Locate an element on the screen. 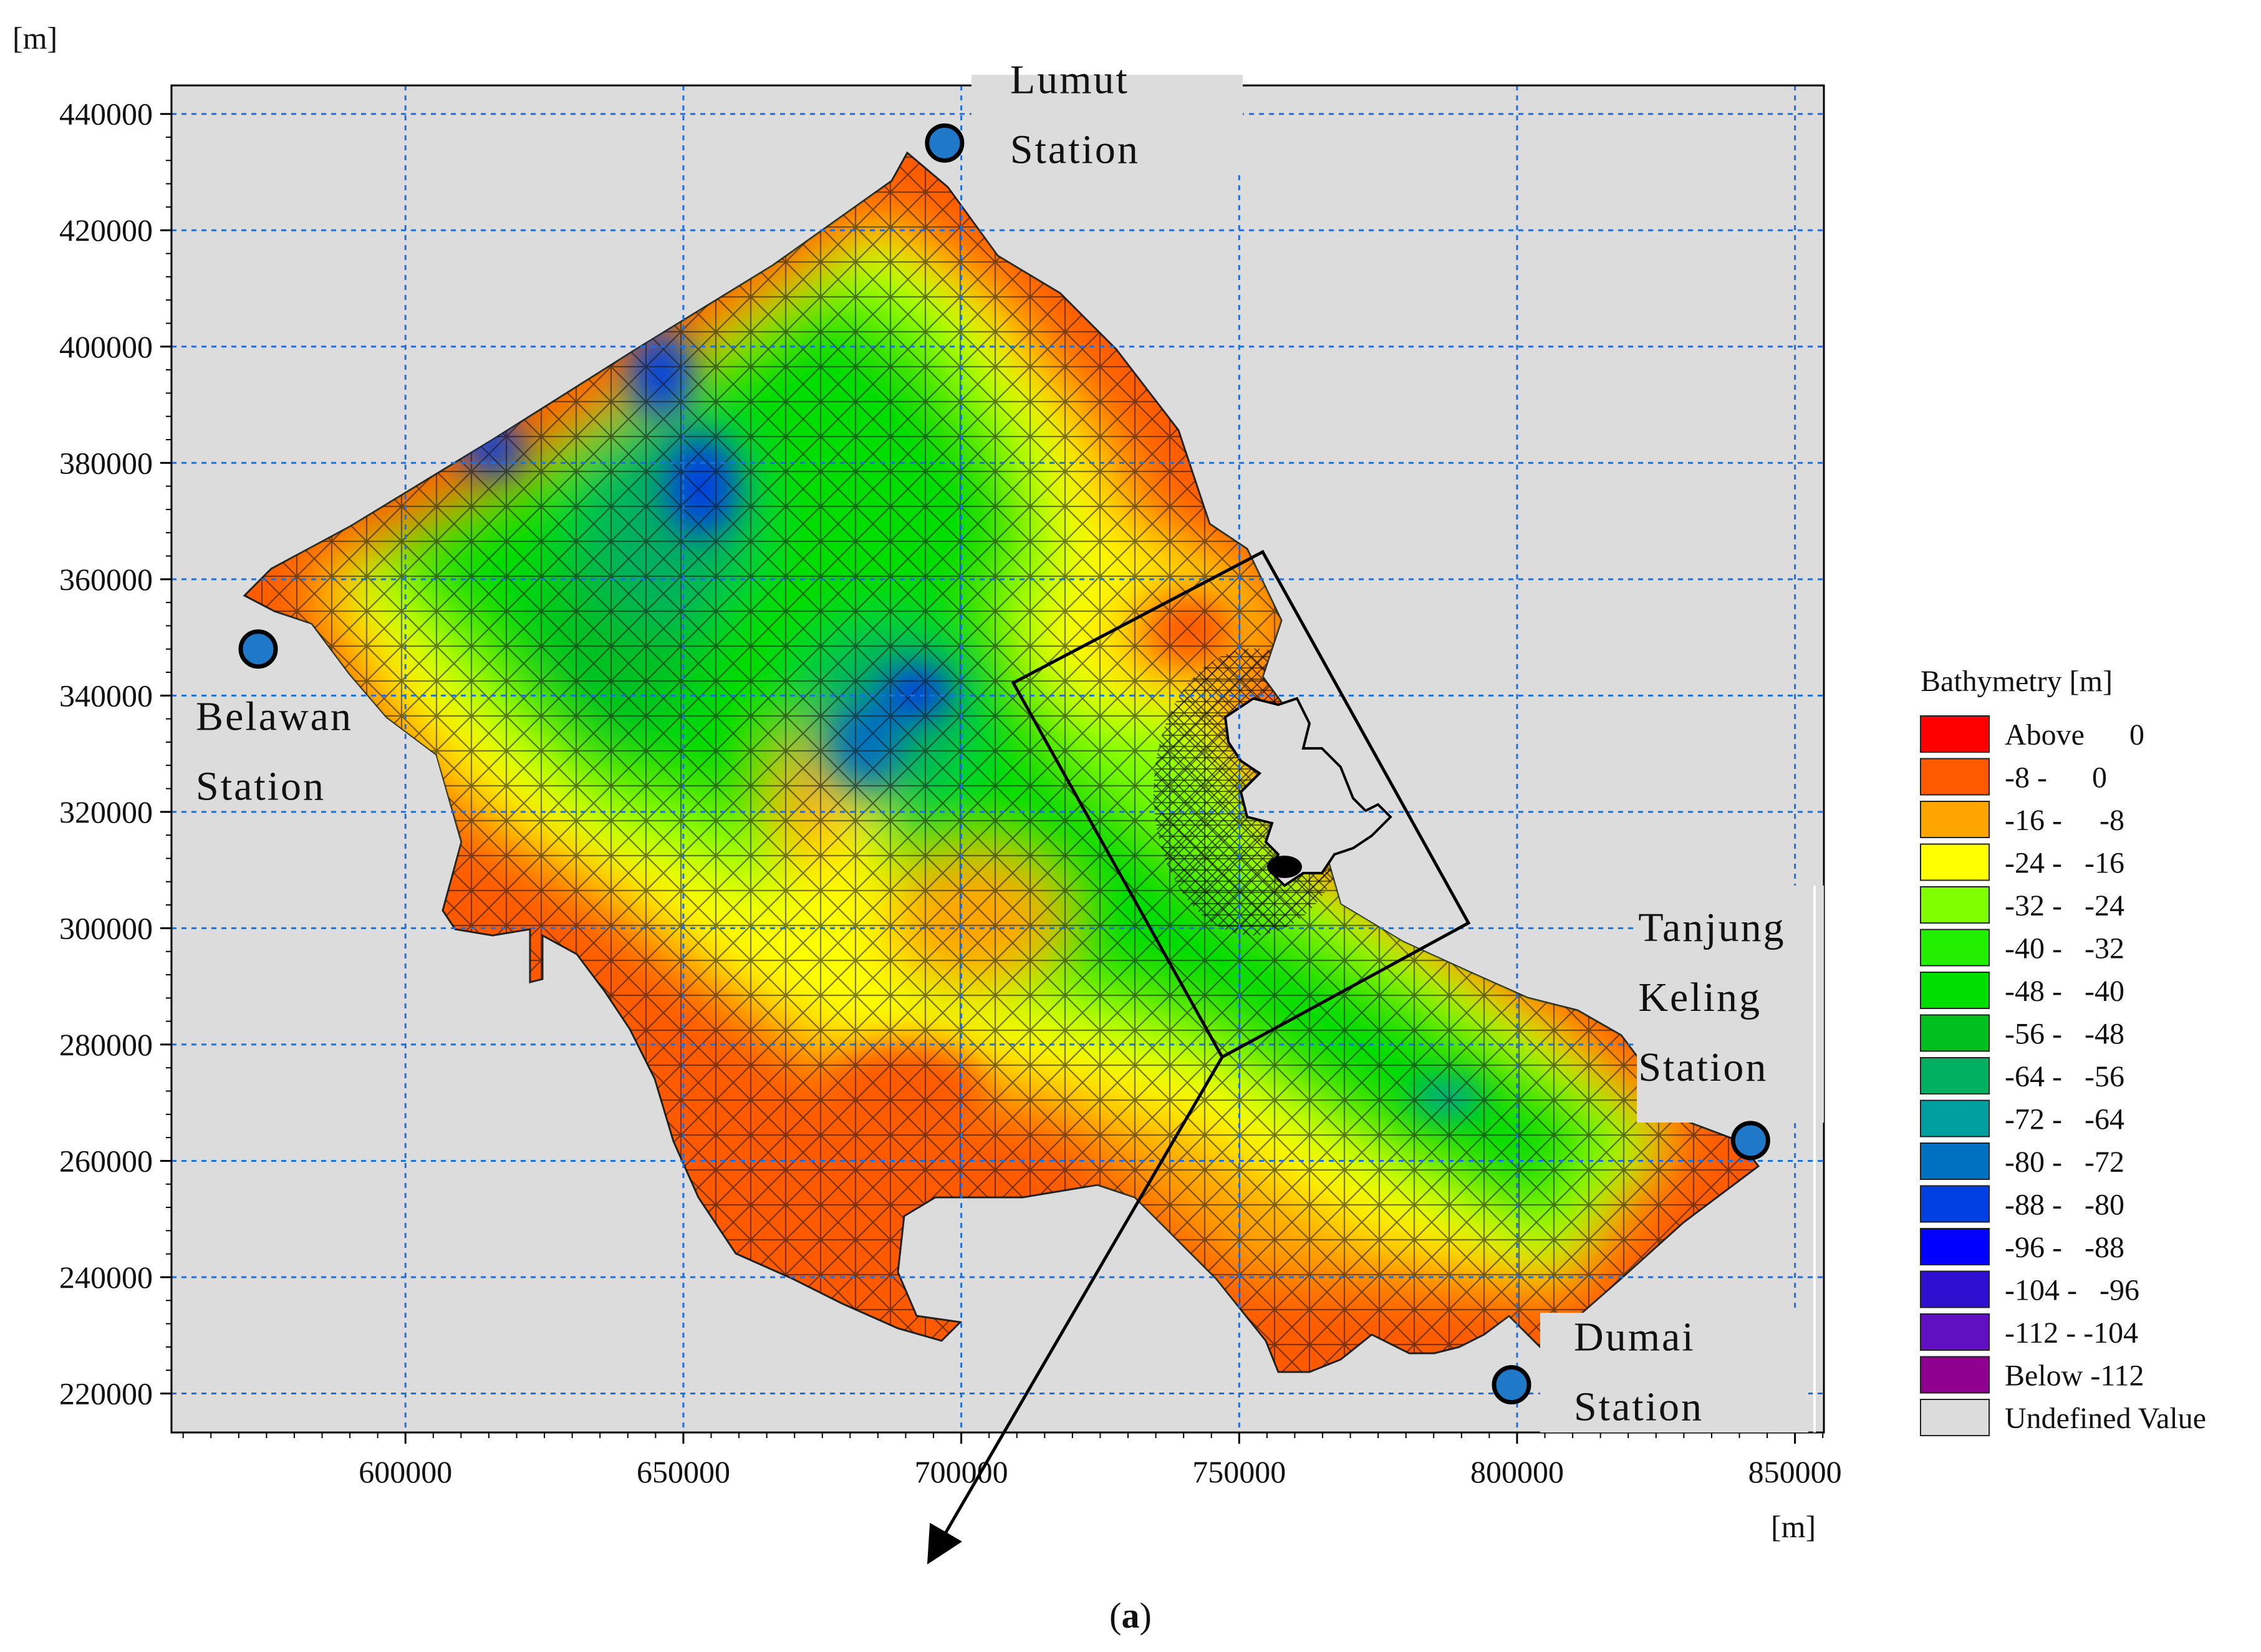 The image size is (2261, 1652). legend-label: -80 - -72 is located at coordinates (2064, 1162).